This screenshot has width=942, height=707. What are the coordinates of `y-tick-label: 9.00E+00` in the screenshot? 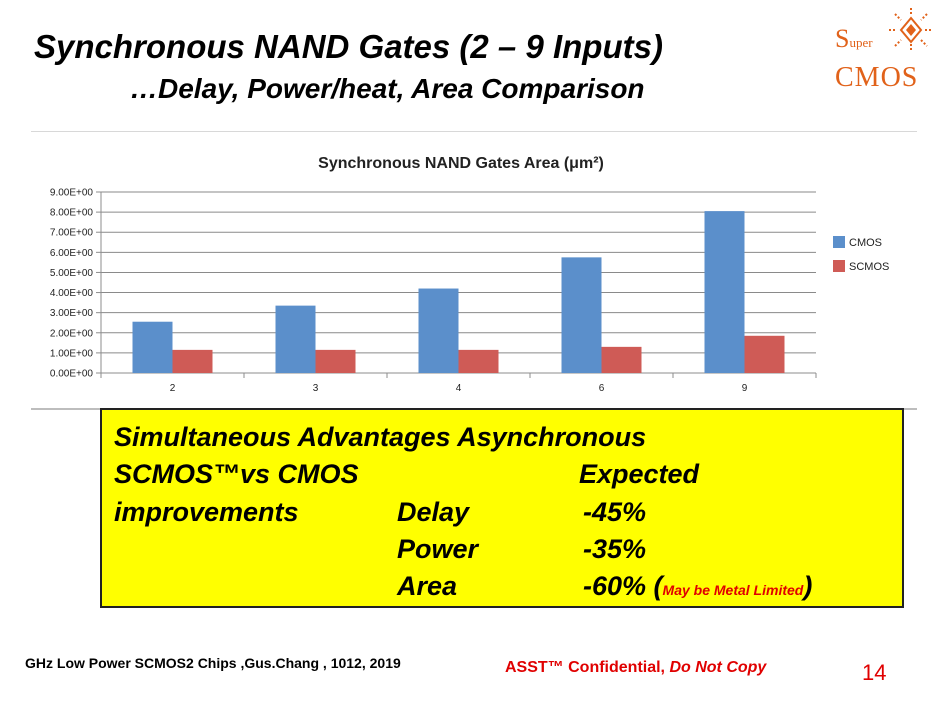 It's located at (72, 193).